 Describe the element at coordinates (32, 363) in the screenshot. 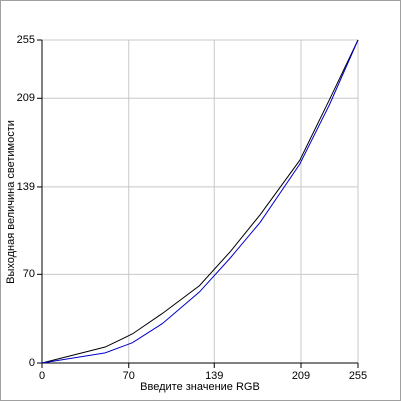

I see `y-tick-label: 0` at that location.